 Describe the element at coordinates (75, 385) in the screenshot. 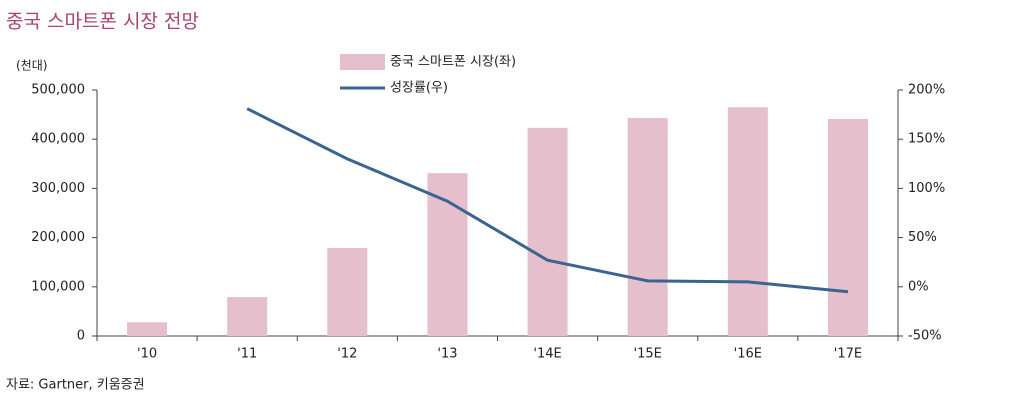

I see `source-note: 자료: Gartner, 키움증권` at that location.